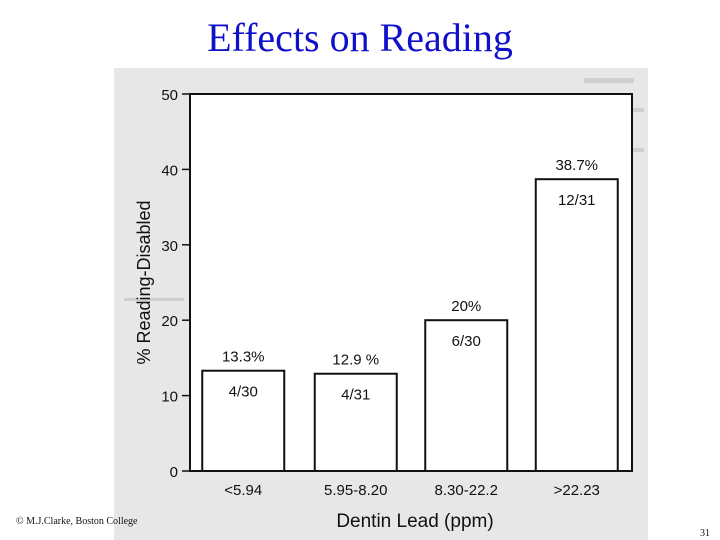 The height and width of the screenshot is (540, 720). I want to click on bar-count-label: 12/31, so click(577, 200).